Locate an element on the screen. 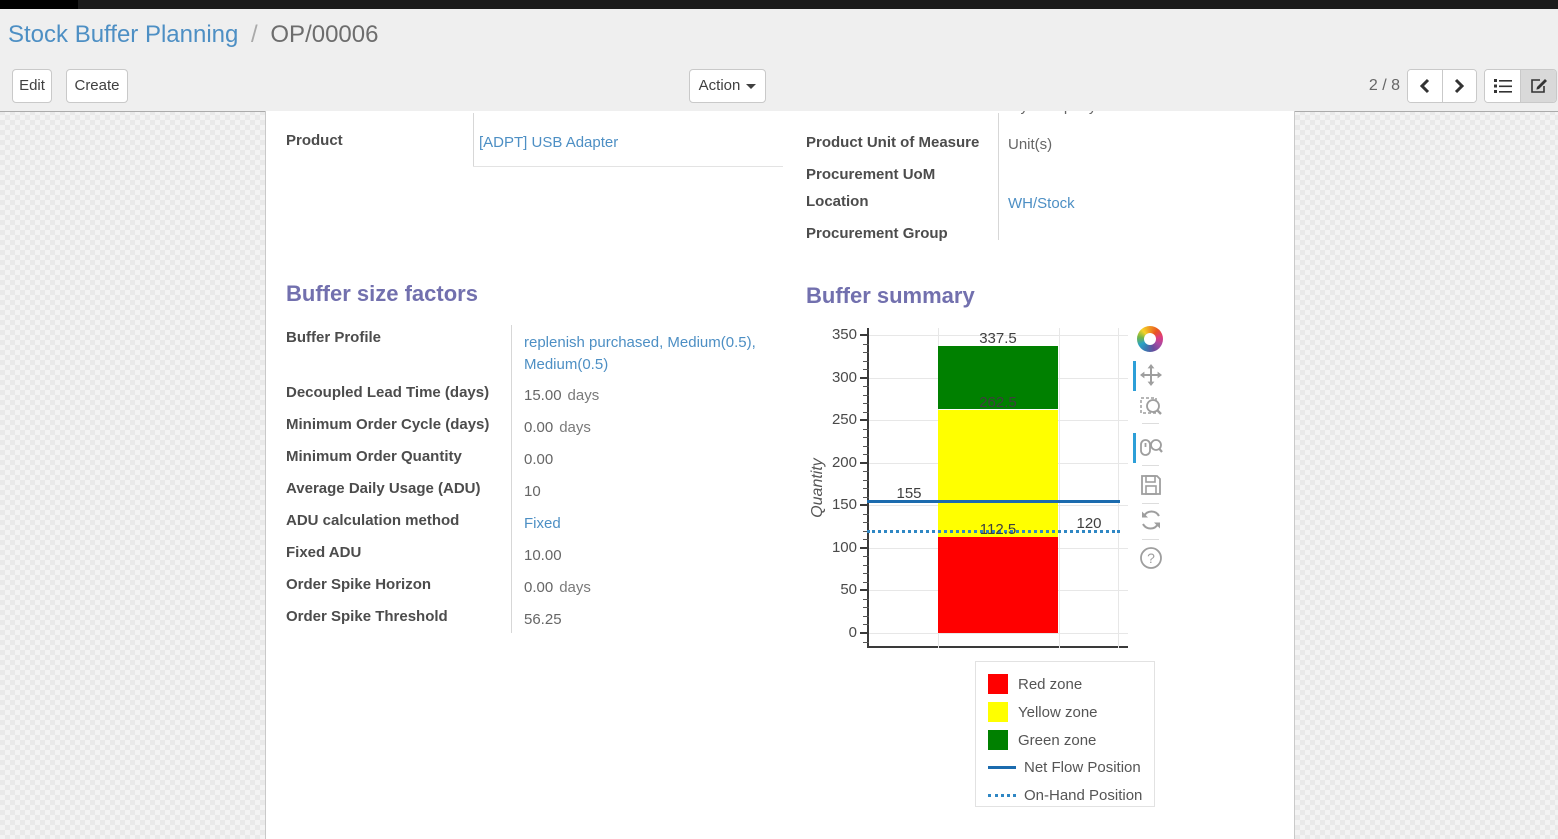  moc-label: Minimum Order Cycle (days) is located at coordinates (388, 424).